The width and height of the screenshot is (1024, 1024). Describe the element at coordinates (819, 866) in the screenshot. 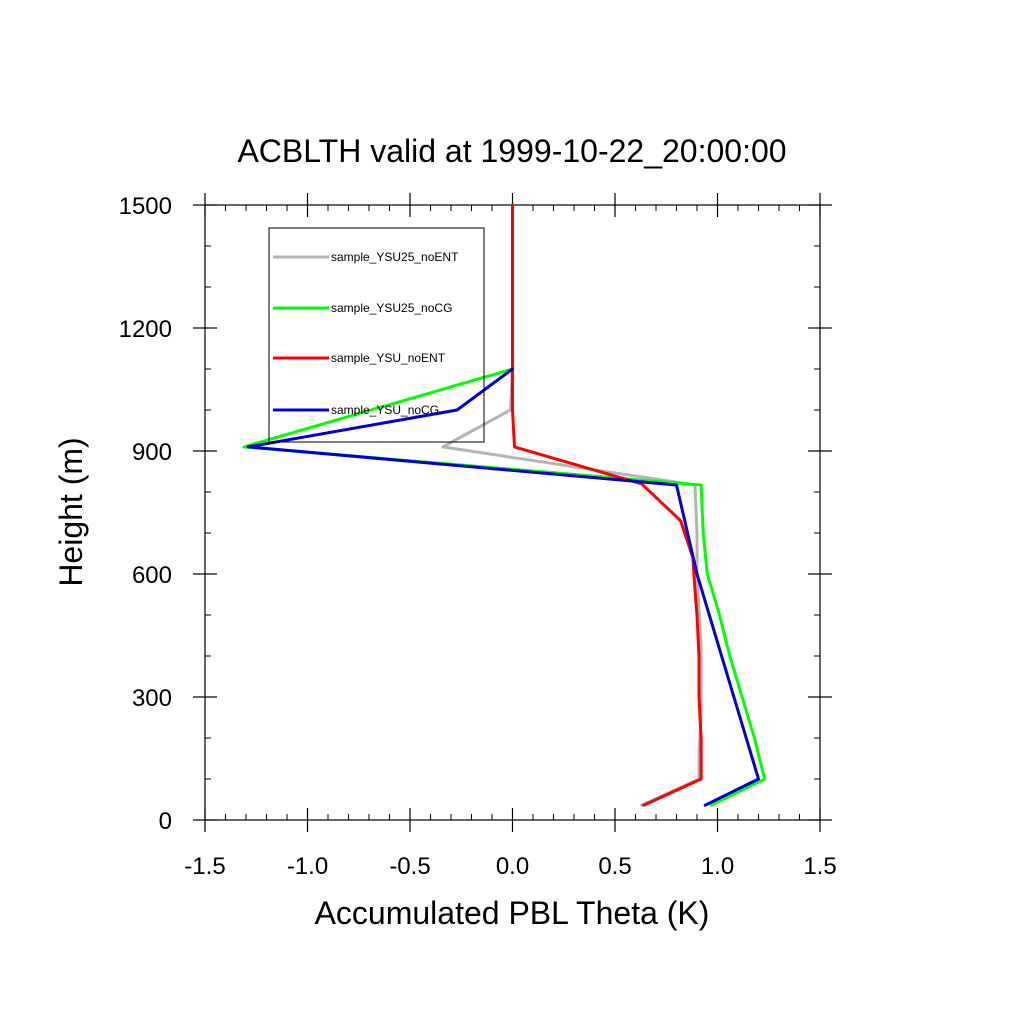

I see `x-tick-label: 1.5` at that location.